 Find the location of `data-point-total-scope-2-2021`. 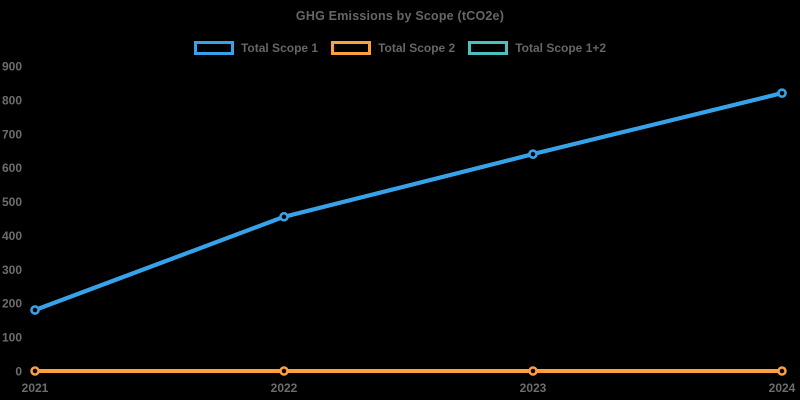

data-point-total-scope-2-2021 is located at coordinates (35, 371).